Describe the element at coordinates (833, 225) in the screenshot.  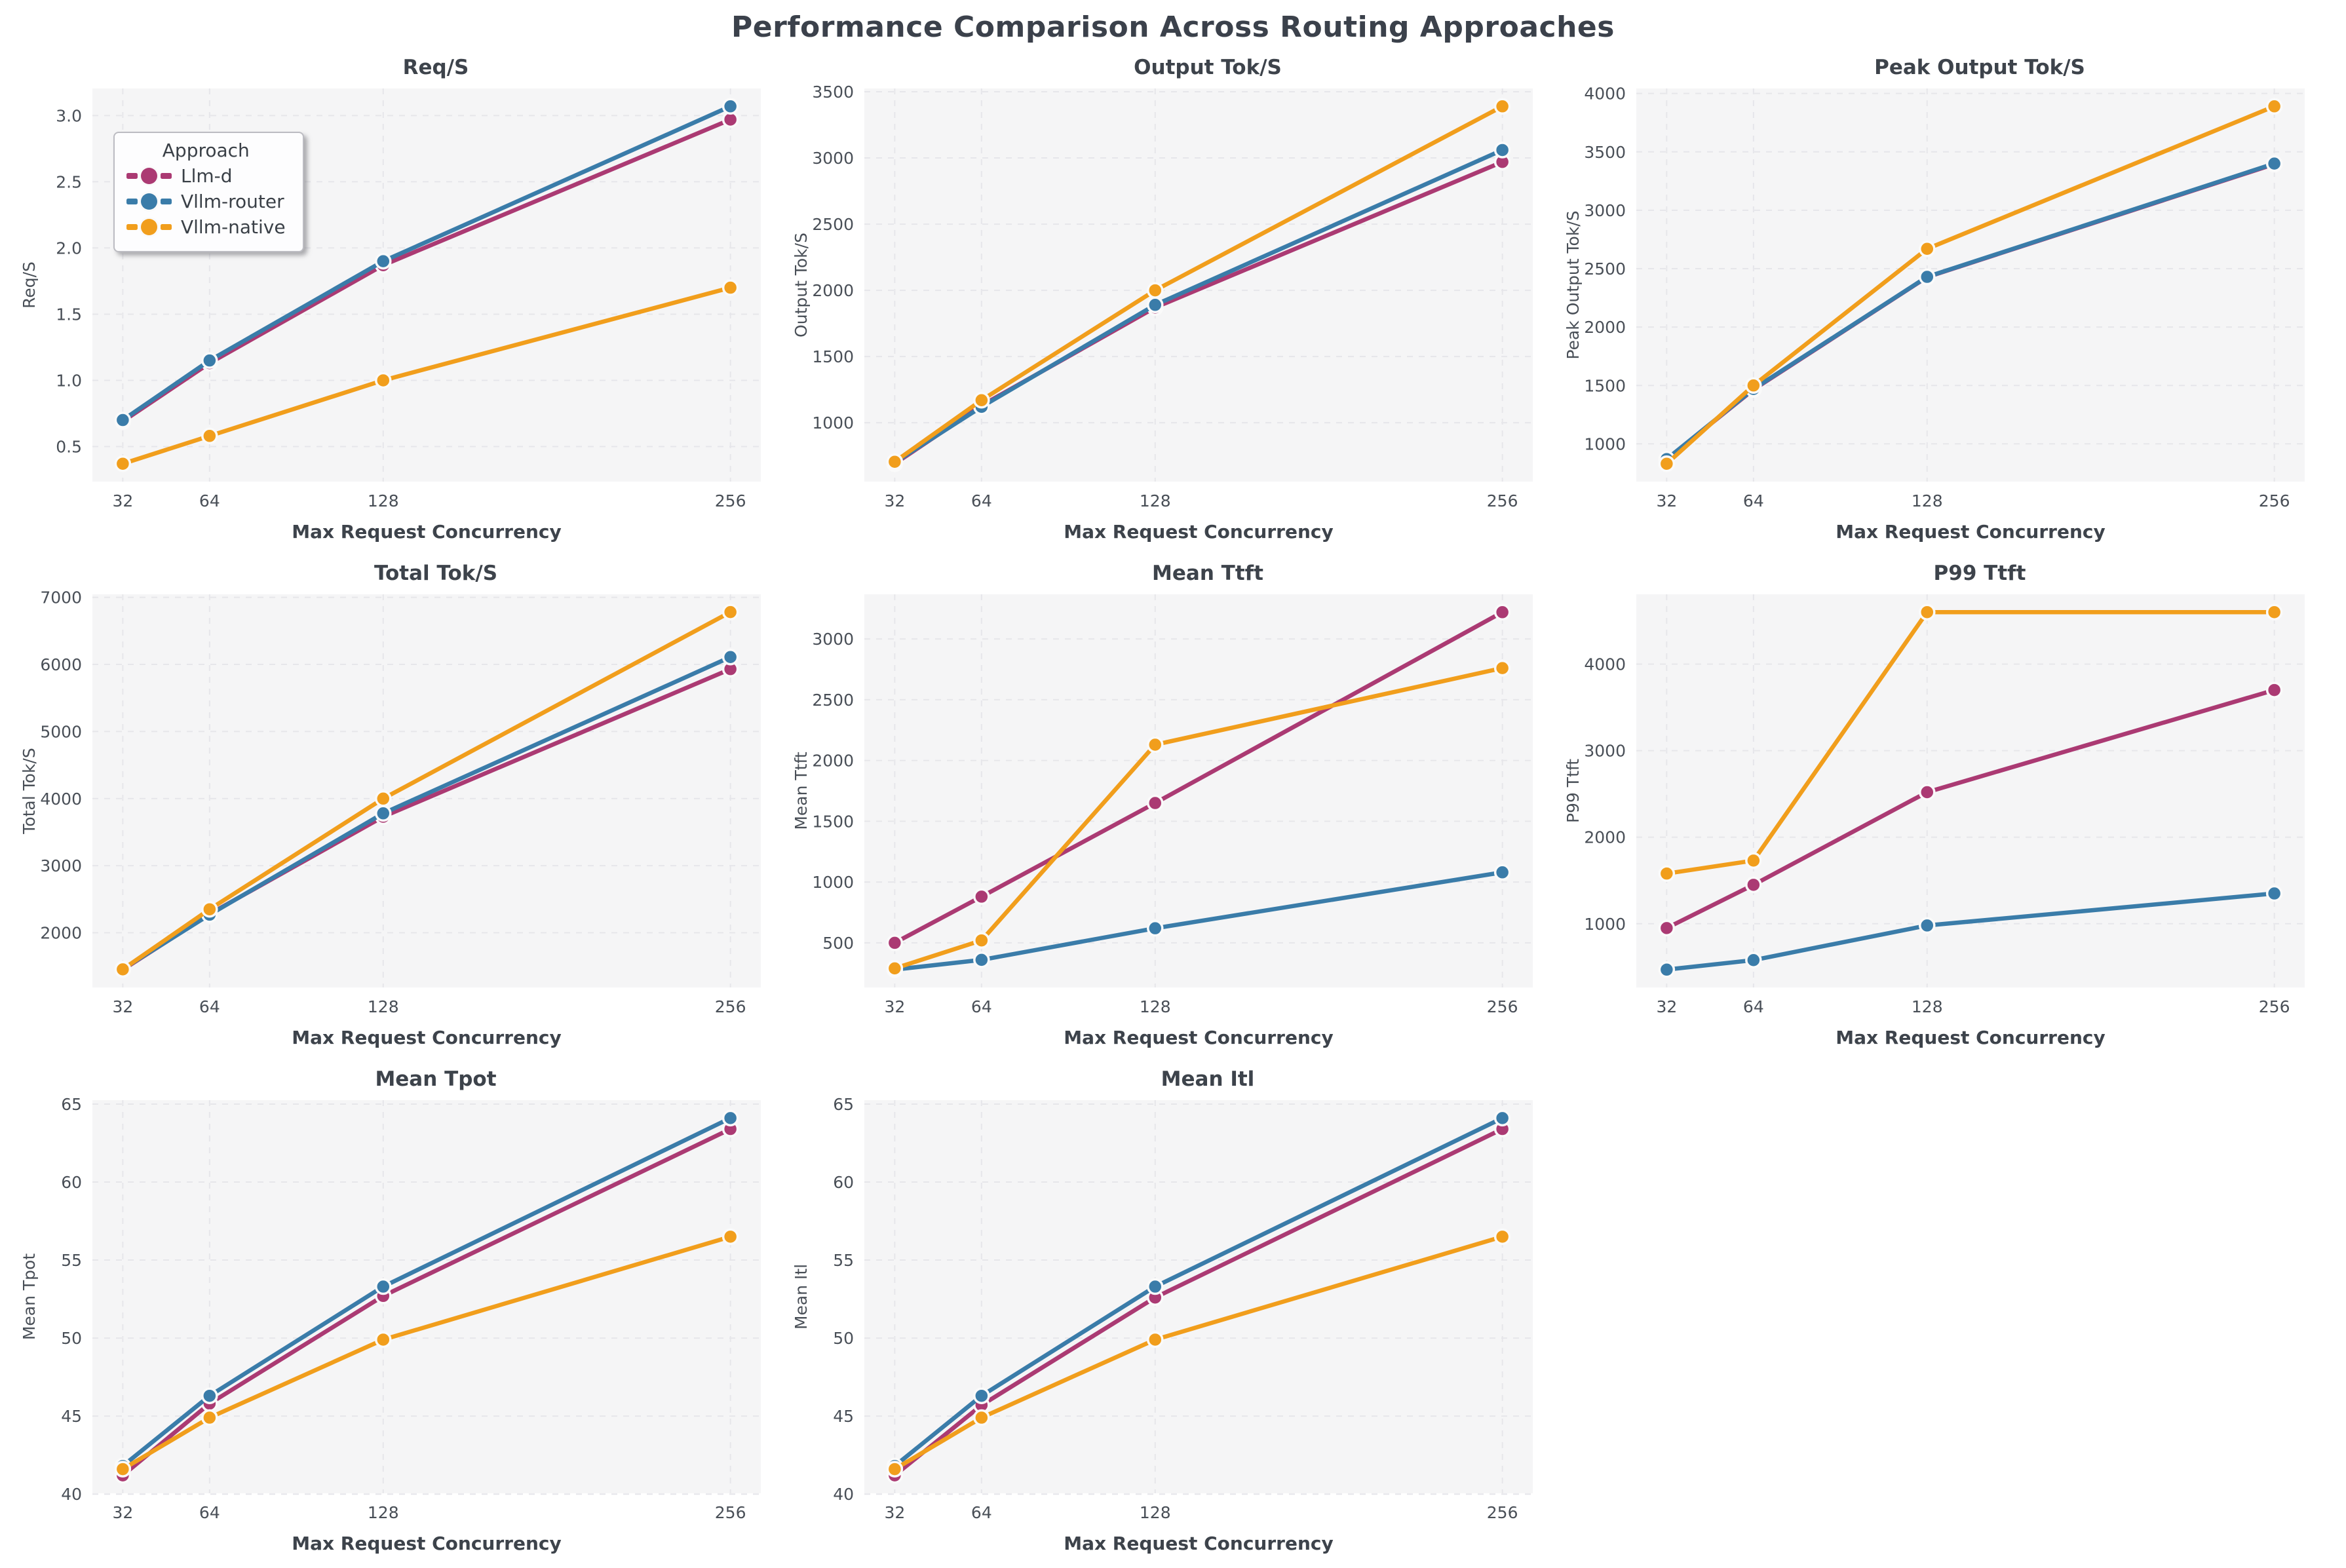
I see `y-tick-label: 2500` at that location.